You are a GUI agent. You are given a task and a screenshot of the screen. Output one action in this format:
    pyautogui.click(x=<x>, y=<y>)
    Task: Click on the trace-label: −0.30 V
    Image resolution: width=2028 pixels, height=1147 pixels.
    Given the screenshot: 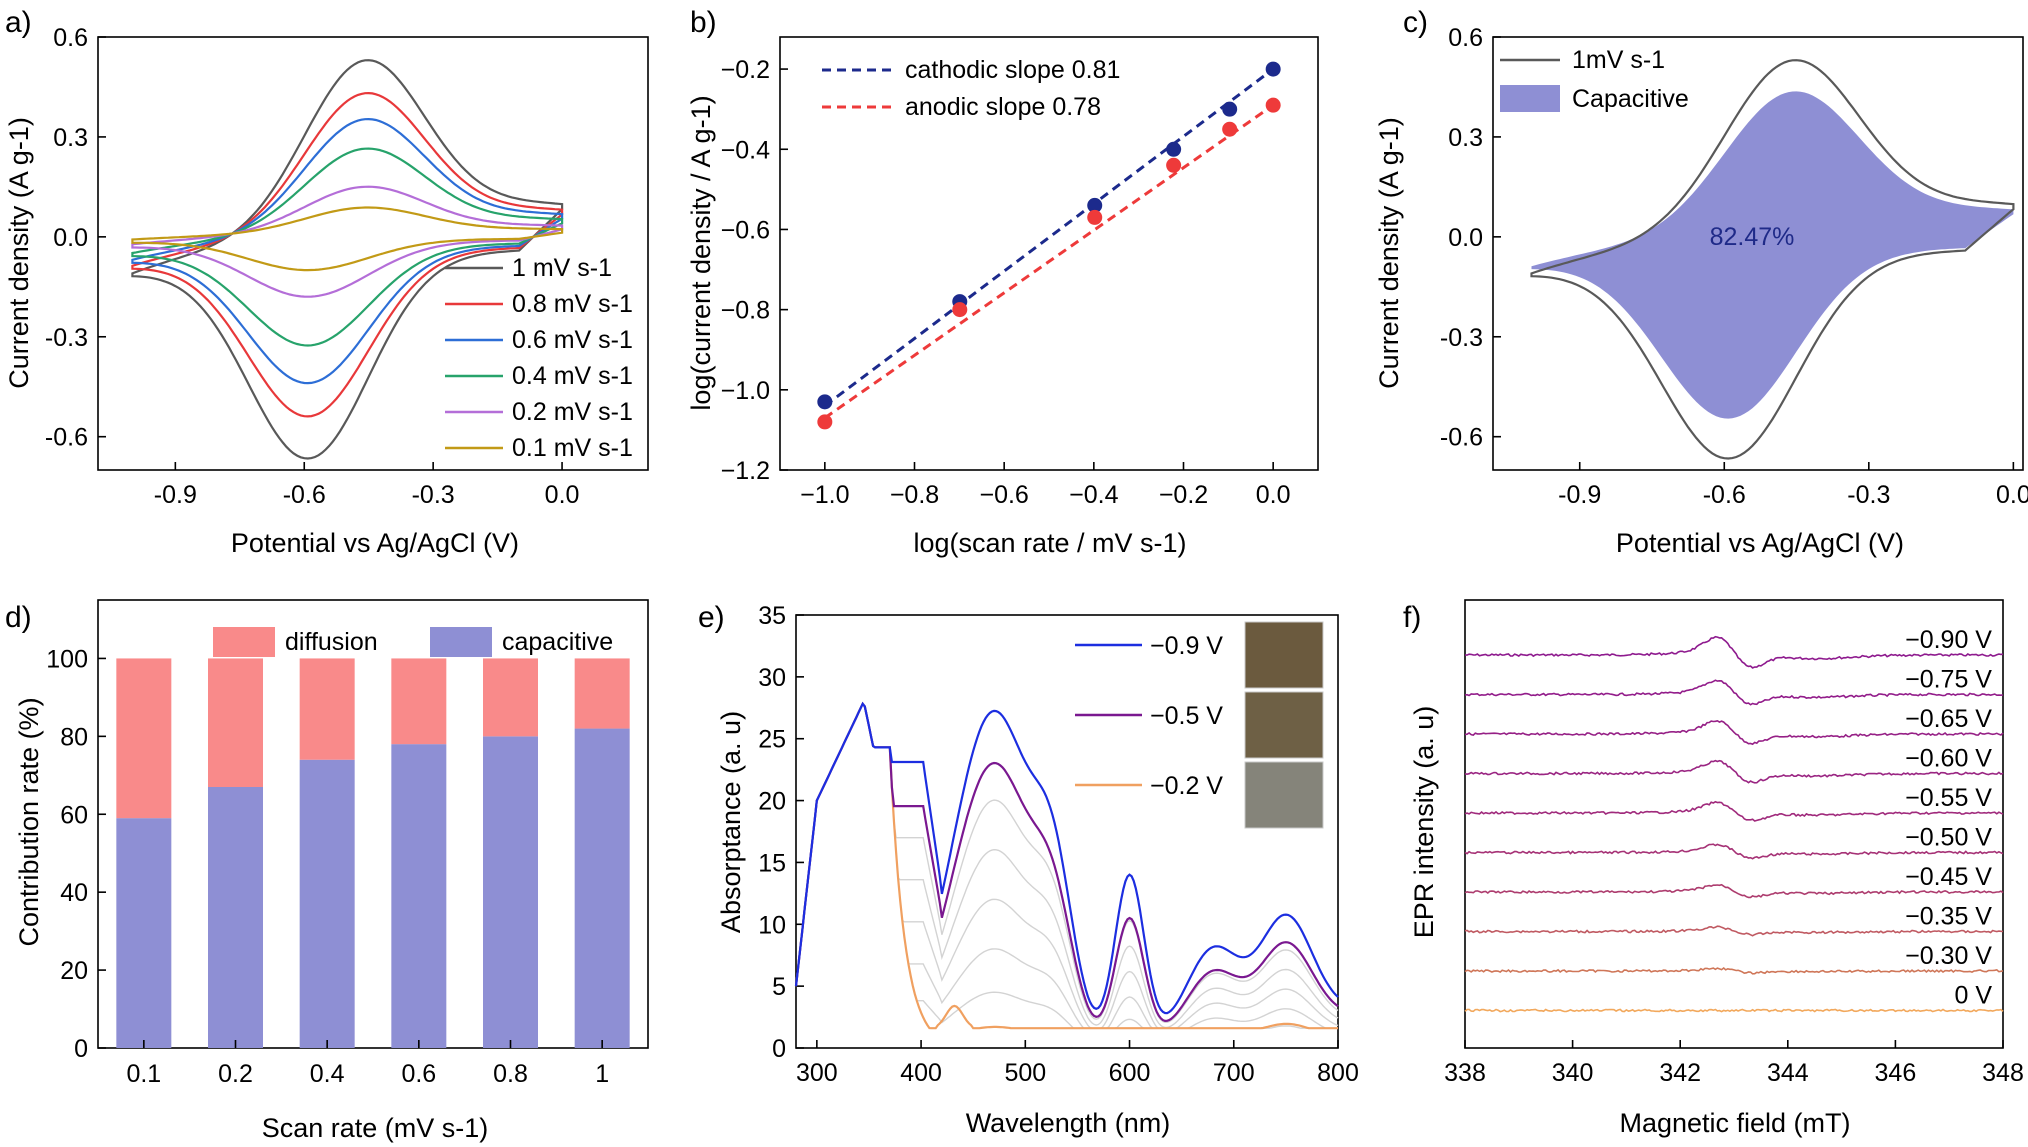 What is the action you would take?
    pyautogui.click(x=1948, y=956)
    